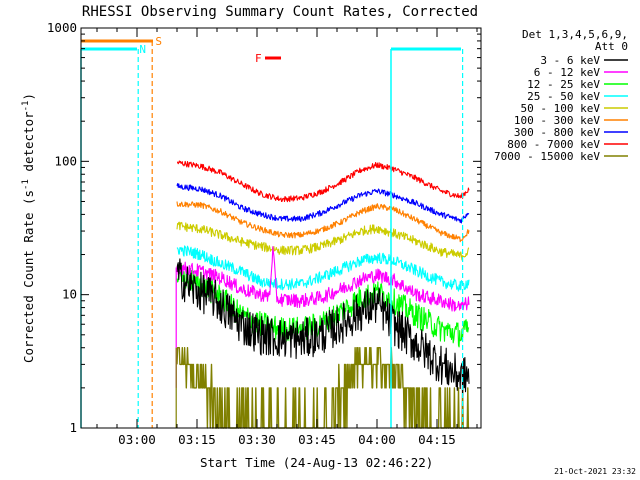 This screenshot has height=480, width=640. What do you see at coordinates (563, 96) in the screenshot?
I see `legend-label: 25 - 50 keV` at bounding box center [563, 96].